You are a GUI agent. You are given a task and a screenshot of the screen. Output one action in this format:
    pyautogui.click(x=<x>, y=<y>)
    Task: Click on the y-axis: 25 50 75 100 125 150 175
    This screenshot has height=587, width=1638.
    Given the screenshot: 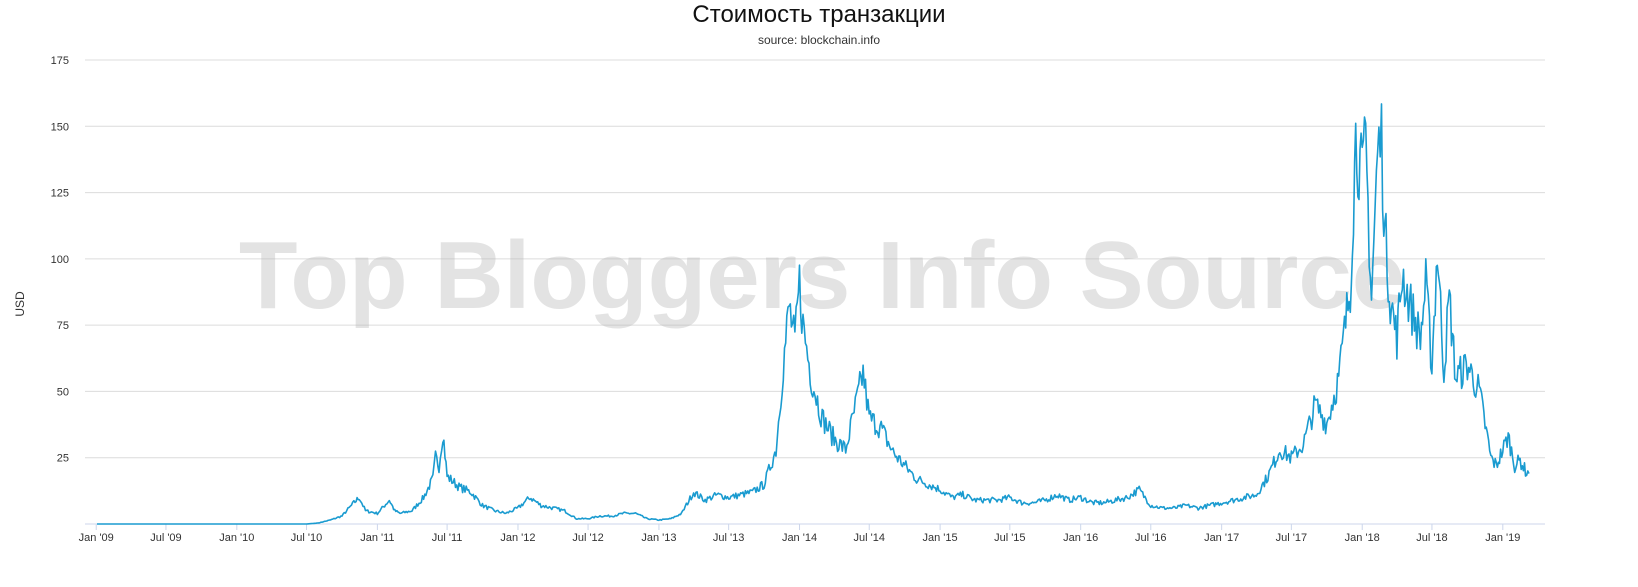 What is the action you would take?
    pyautogui.click(x=60, y=260)
    